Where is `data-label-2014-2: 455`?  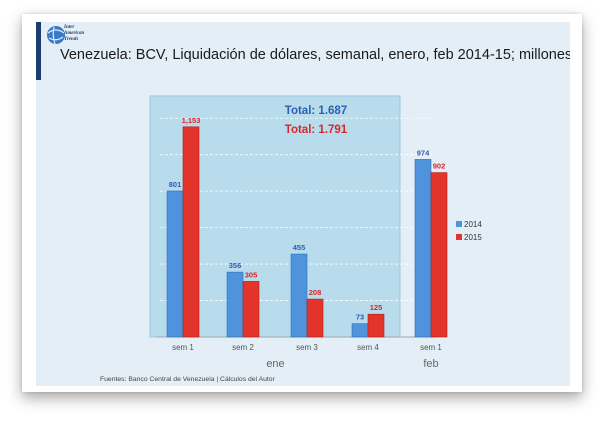 data-label-2014-2: 455 is located at coordinates (299, 247).